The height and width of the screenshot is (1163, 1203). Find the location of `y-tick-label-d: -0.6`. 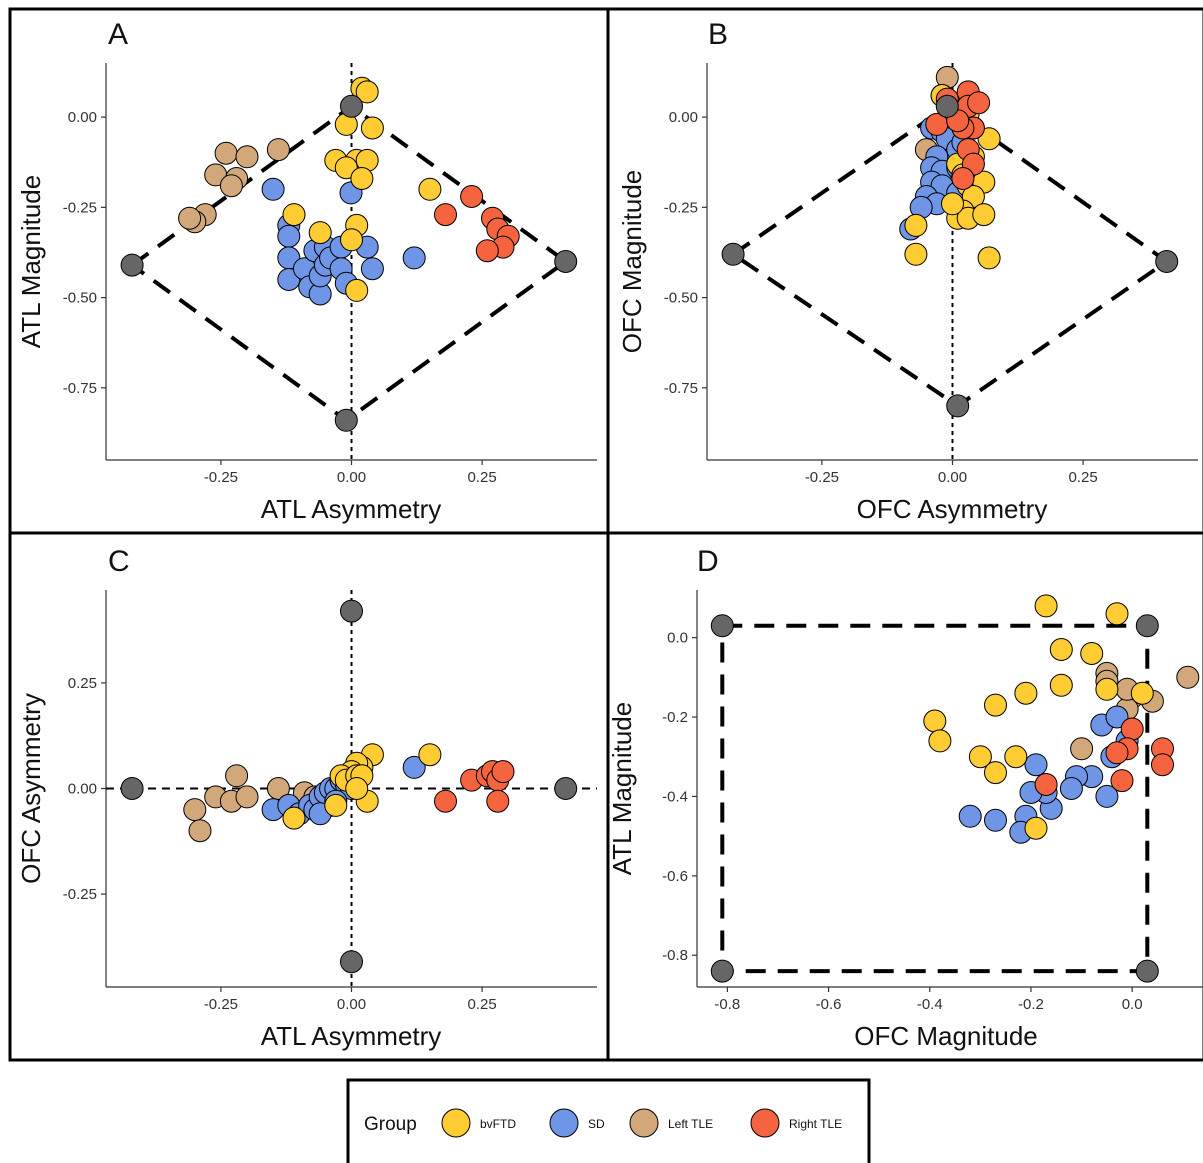

y-tick-label-d: -0.6 is located at coordinates (675, 876).